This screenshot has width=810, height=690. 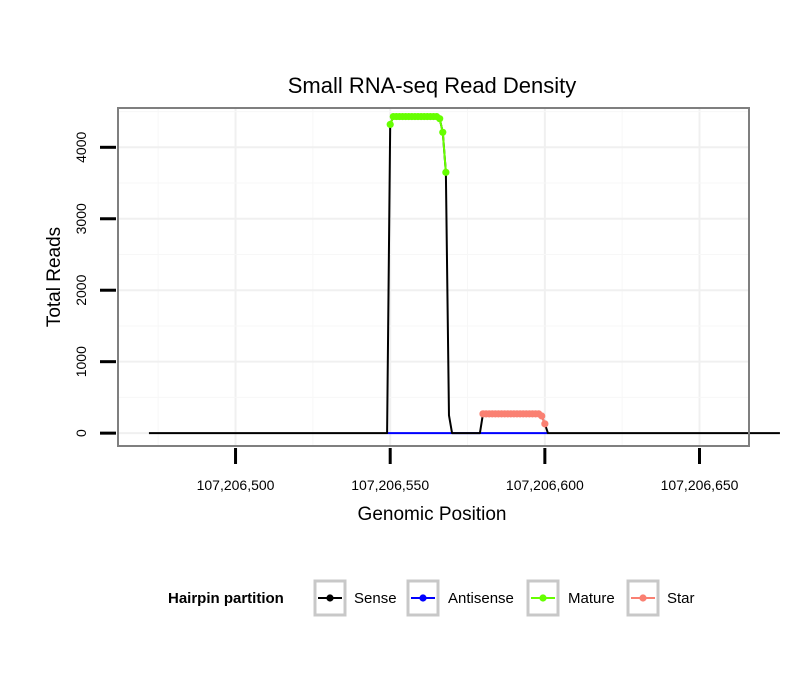 What do you see at coordinates (390, 485) in the screenshot?
I see `x-tick-label: 107,206,550` at bounding box center [390, 485].